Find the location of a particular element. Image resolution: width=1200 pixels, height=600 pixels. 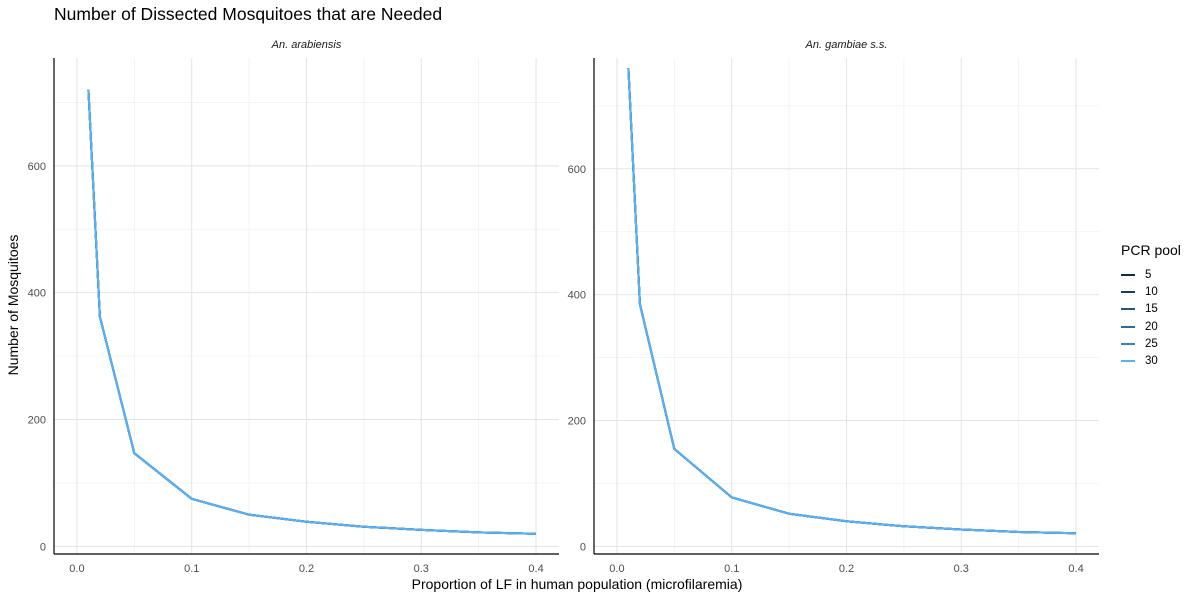

legend: PCR pool 5 10 15 20 25 30 is located at coordinates (1151, 306).